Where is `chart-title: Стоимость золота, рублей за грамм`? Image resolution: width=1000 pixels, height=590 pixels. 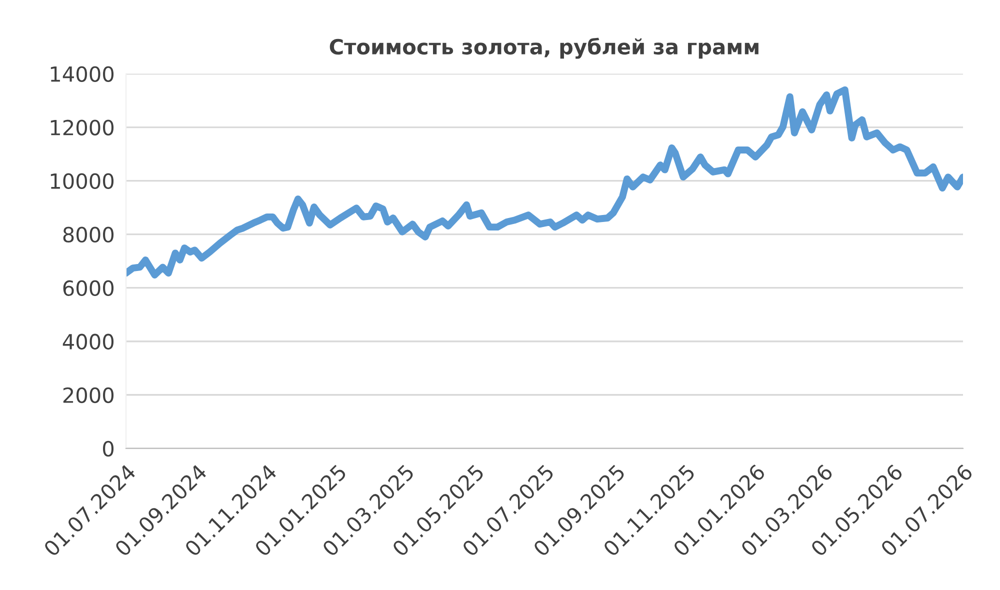
chart-title: Стоимость золота, рублей за грамм is located at coordinates (544, 48).